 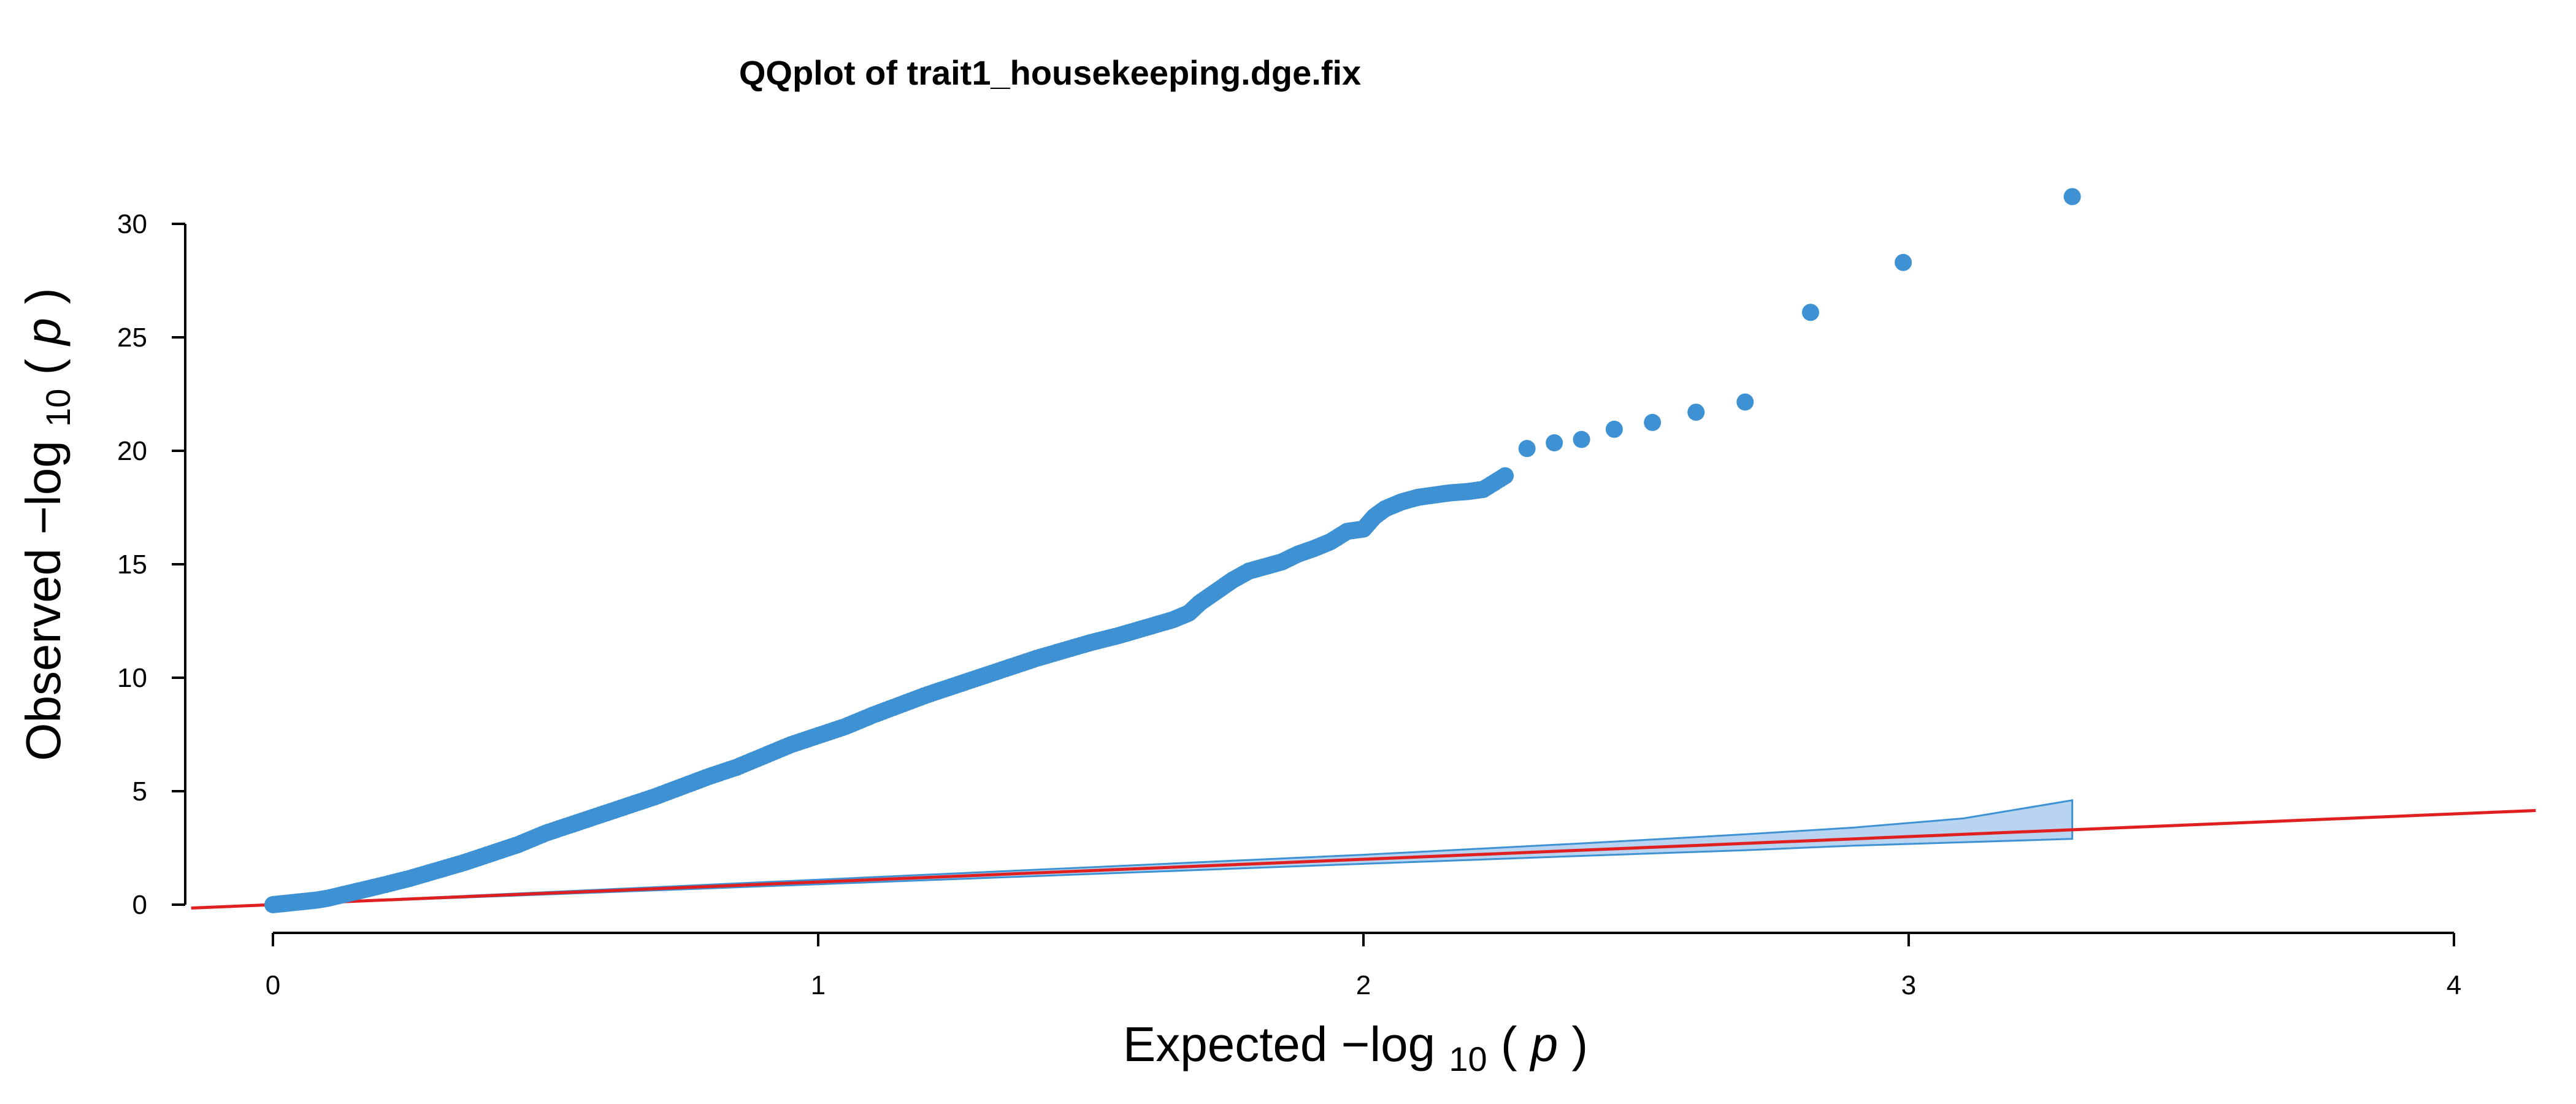 I want to click on y-tick-label: 30, so click(x=132, y=224).